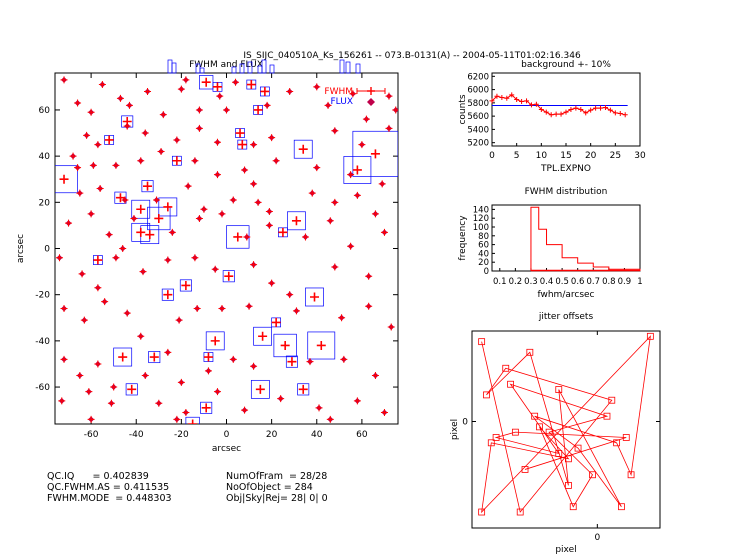 The image size is (730, 554). Describe the element at coordinates (593, 282) in the screenshot. I see `x-tick-label: 0.7` at that location.